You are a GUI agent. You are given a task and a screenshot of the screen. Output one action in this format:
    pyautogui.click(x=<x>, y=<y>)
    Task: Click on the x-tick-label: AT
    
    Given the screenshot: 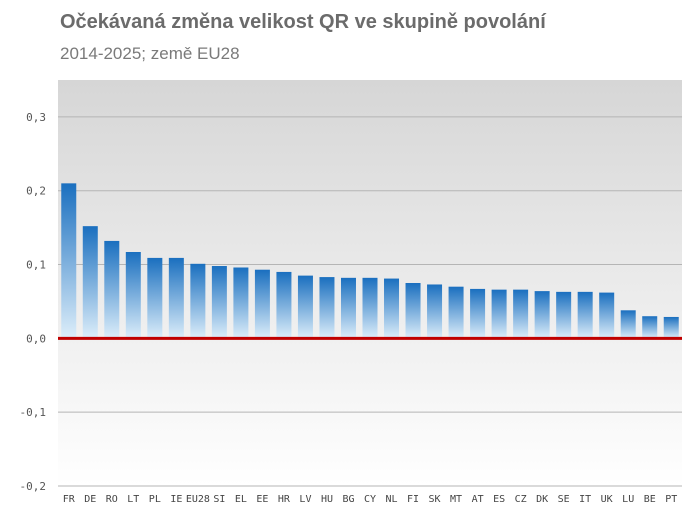 What is the action you would take?
    pyautogui.click(x=478, y=499)
    